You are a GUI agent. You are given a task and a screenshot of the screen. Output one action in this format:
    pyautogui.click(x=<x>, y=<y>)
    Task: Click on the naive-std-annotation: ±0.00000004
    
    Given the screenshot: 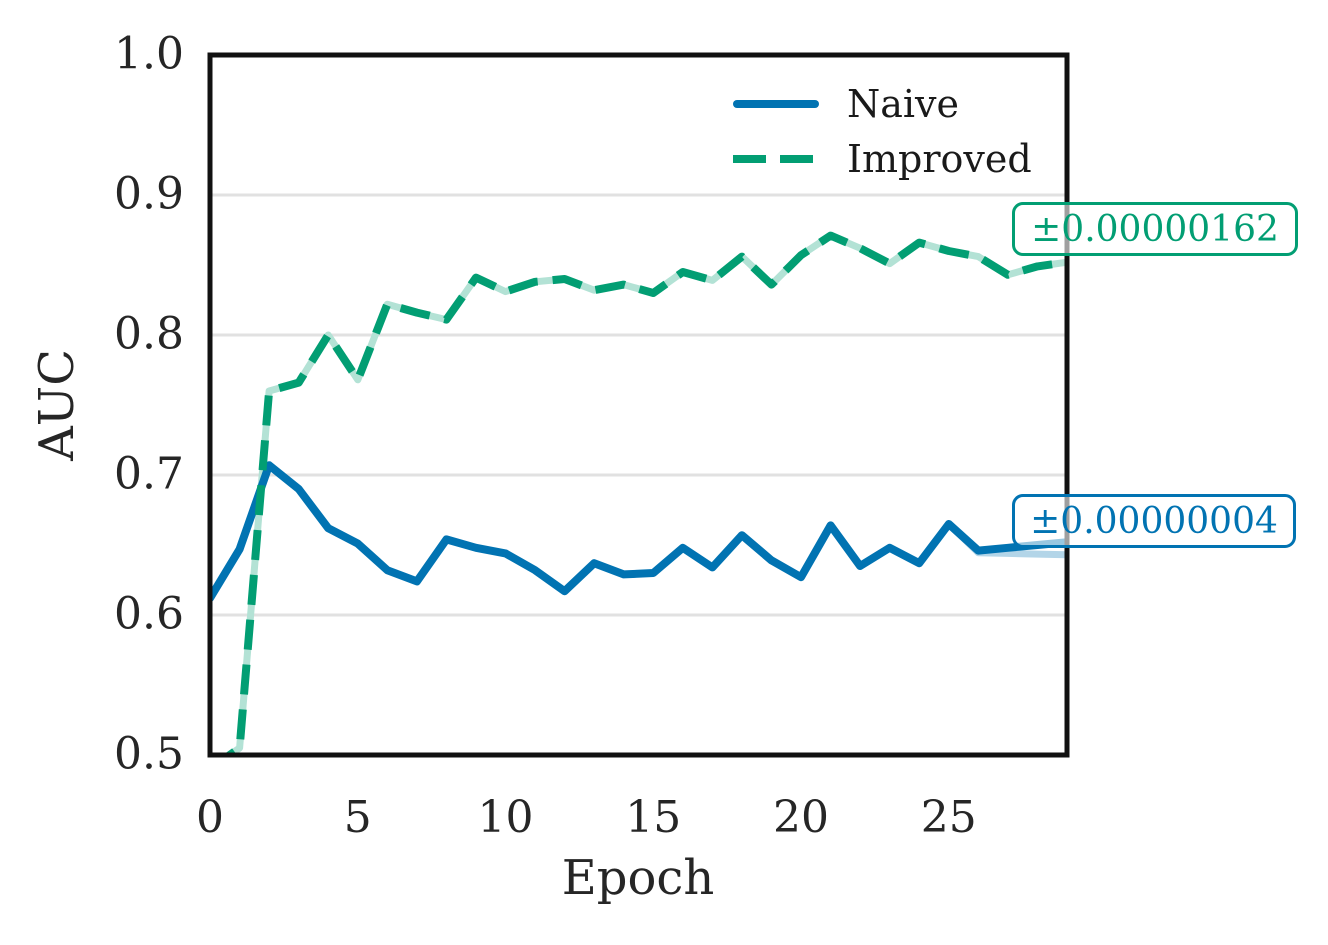 What is the action you would take?
    pyautogui.click(x=1154, y=521)
    